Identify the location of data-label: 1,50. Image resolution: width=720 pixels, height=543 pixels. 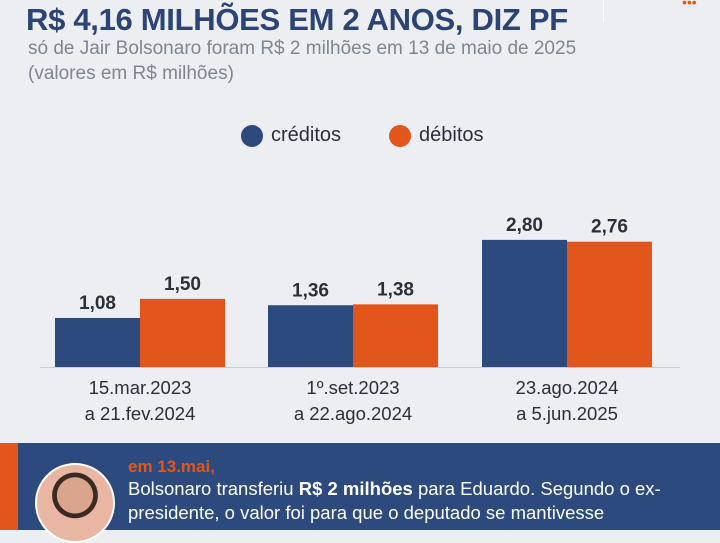
(182, 284).